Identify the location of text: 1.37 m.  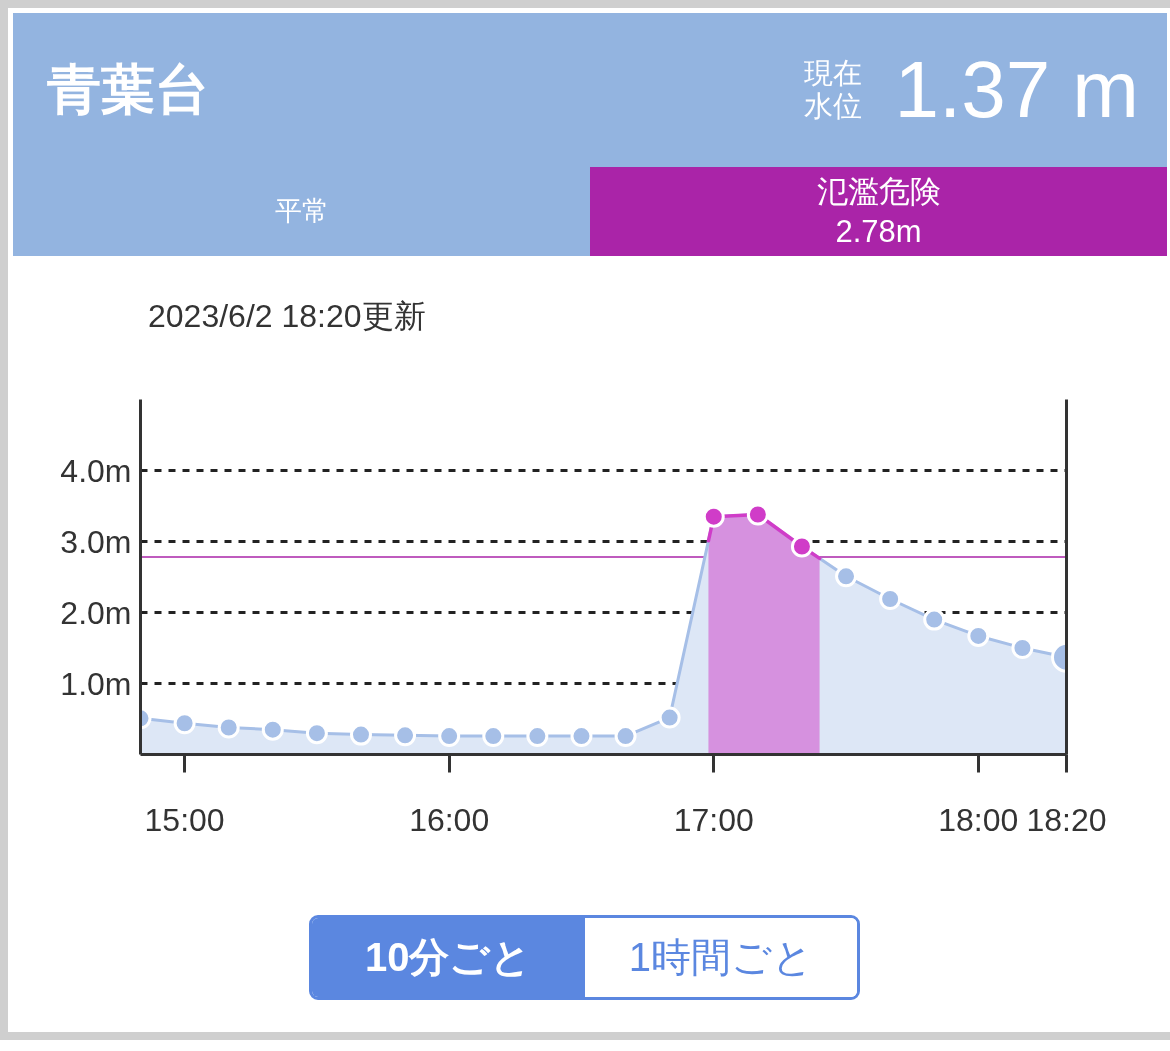
(1016, 90).